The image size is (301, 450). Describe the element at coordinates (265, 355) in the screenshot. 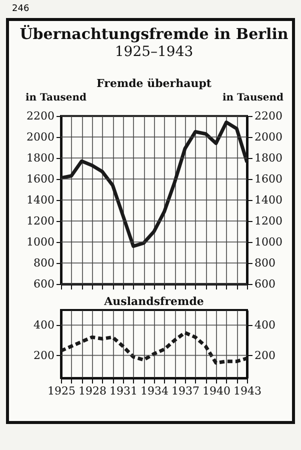

I see `y2-tick-label: 200` at that location.